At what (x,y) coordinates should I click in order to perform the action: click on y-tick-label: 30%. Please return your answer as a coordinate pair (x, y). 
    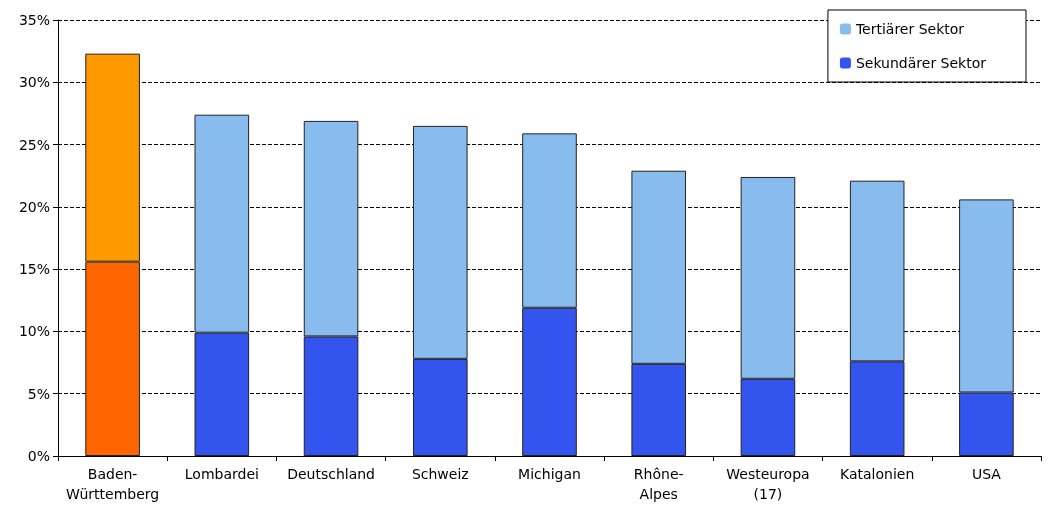
    Looking at the image, I should click on (34, 82).